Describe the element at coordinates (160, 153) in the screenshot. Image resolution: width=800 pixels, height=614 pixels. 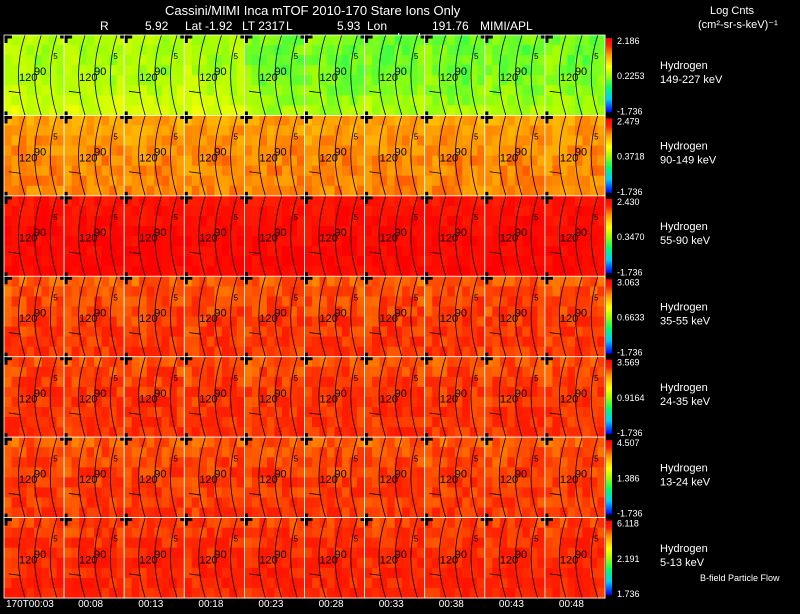
I see `angle-label-90: 90` at that location.